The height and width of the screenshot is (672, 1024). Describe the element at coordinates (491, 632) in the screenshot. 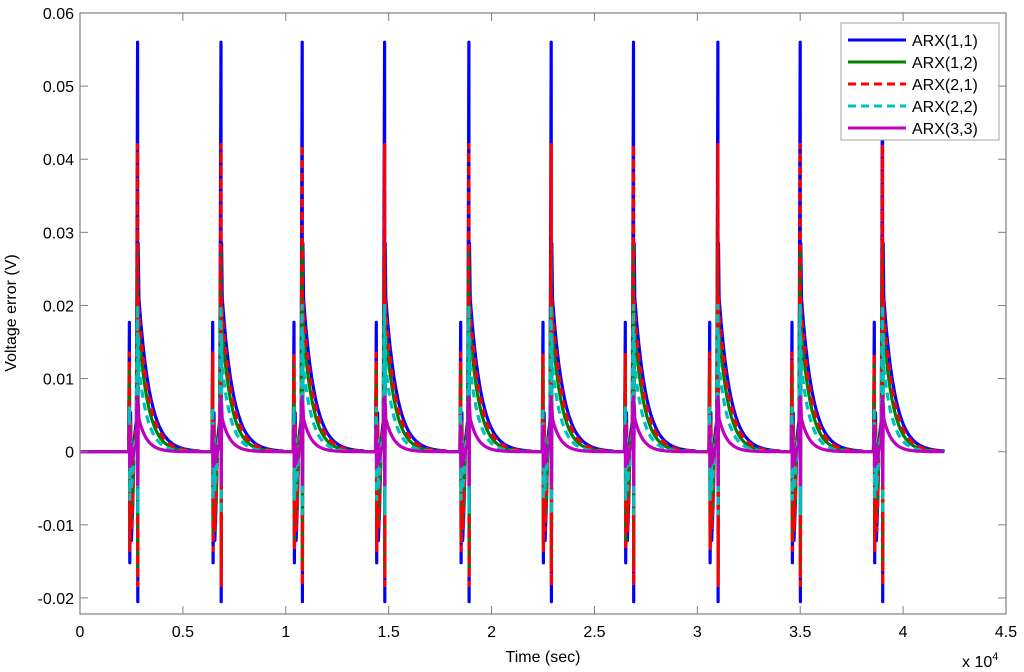

I see `x-tick-label: 2` at that location.